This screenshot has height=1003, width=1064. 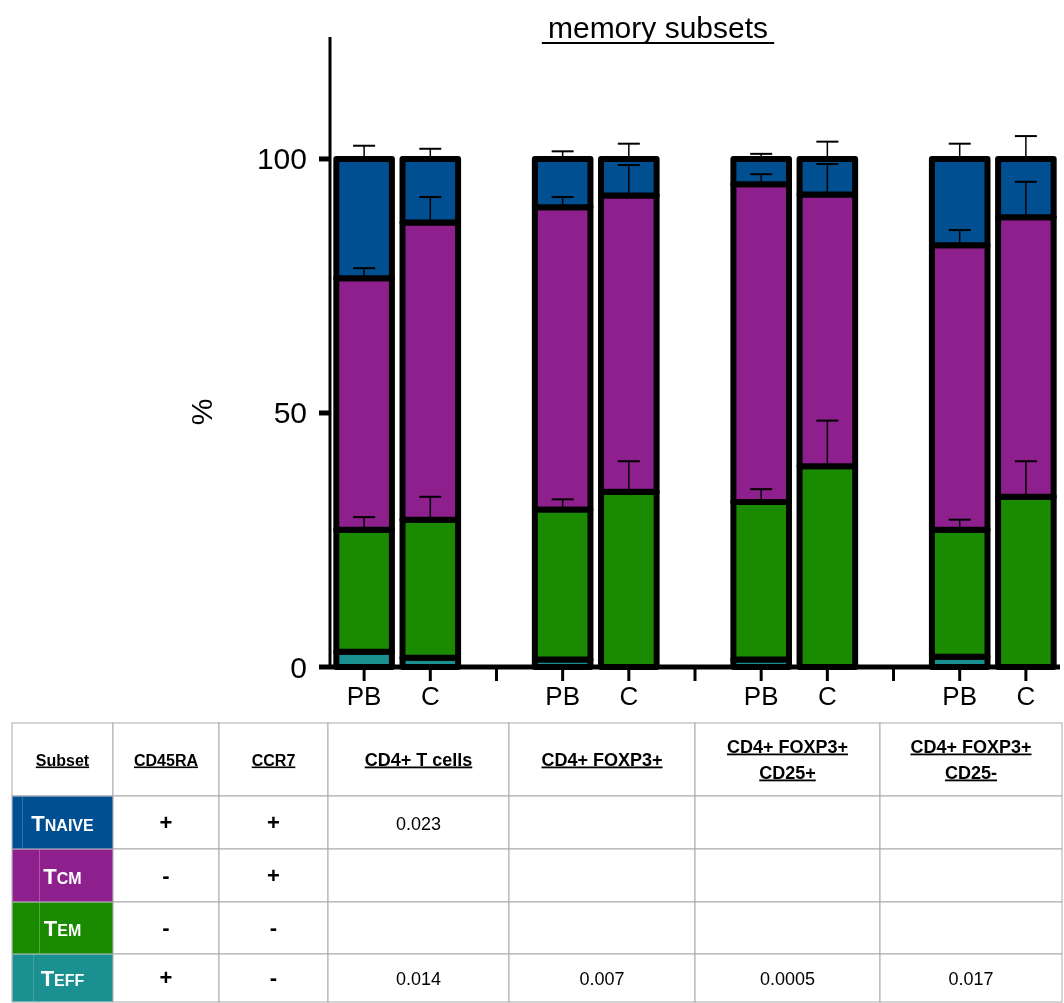 I want to click on text: CD45RA, so click(x=166, y=760).